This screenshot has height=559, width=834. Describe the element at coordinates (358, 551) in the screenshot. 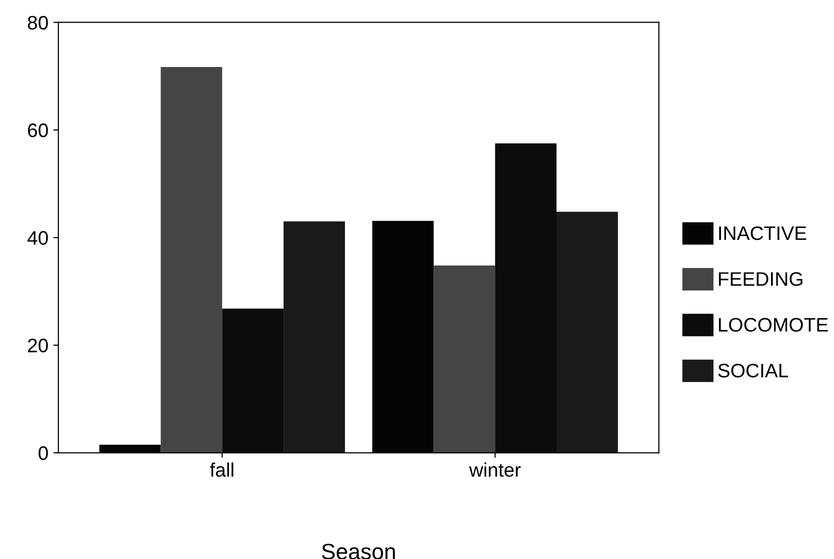

I see `x-axis-title: Season` at that location.